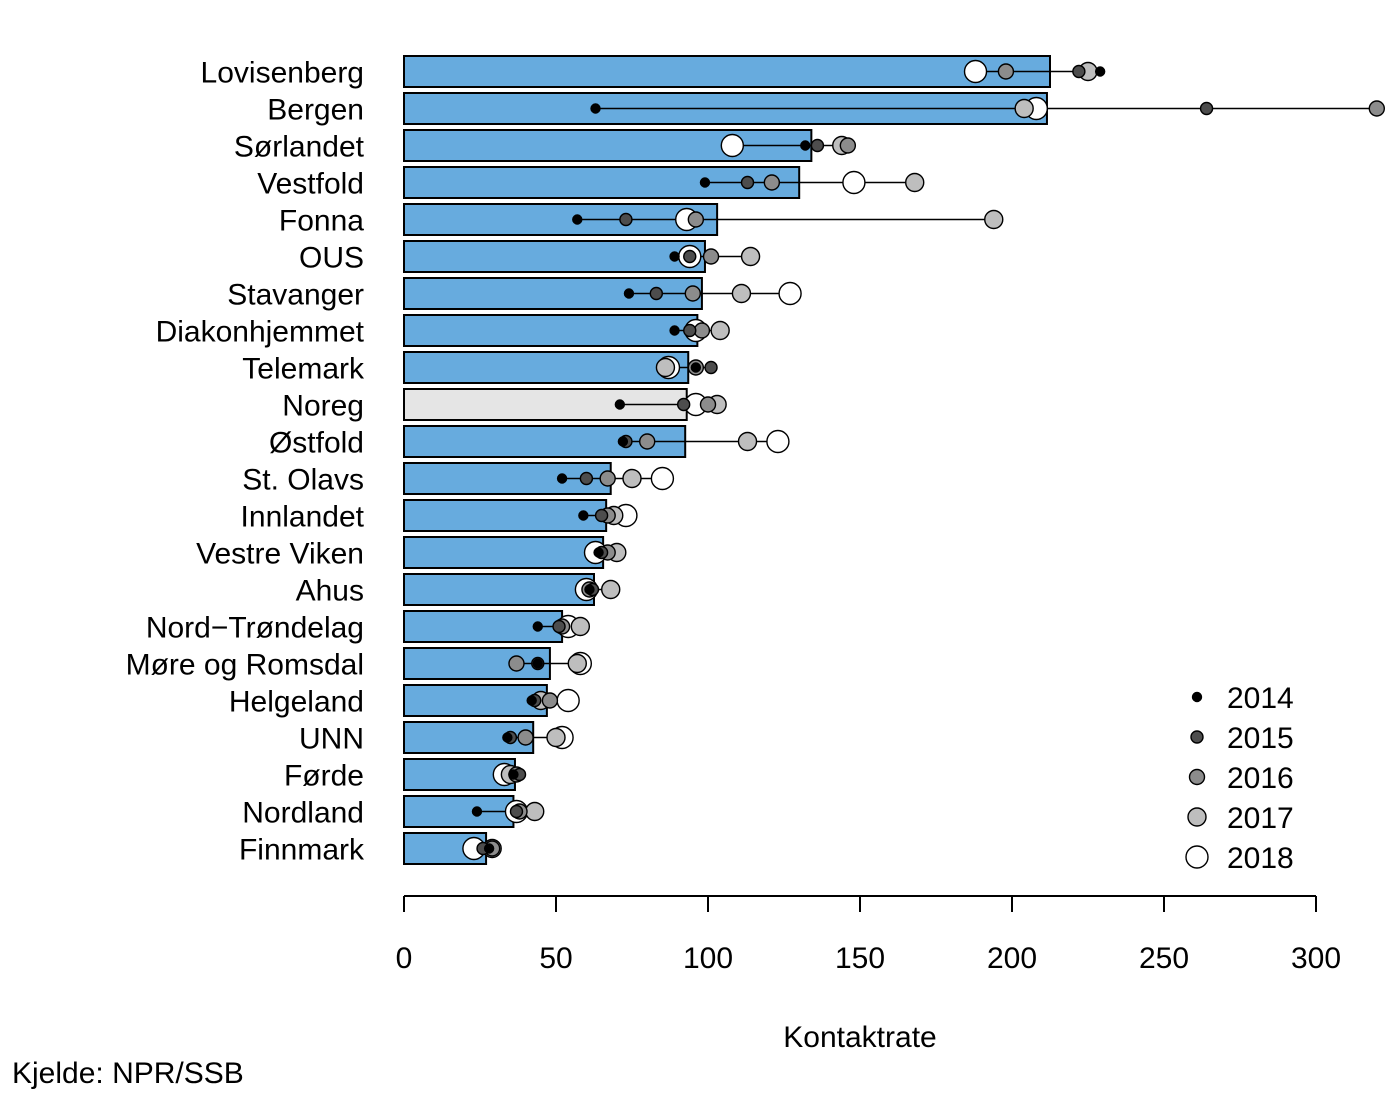  Describe the element at coordinates (559, 626) in the screenshot. I see `point-nord-tr-ndelag-2015` at that location.